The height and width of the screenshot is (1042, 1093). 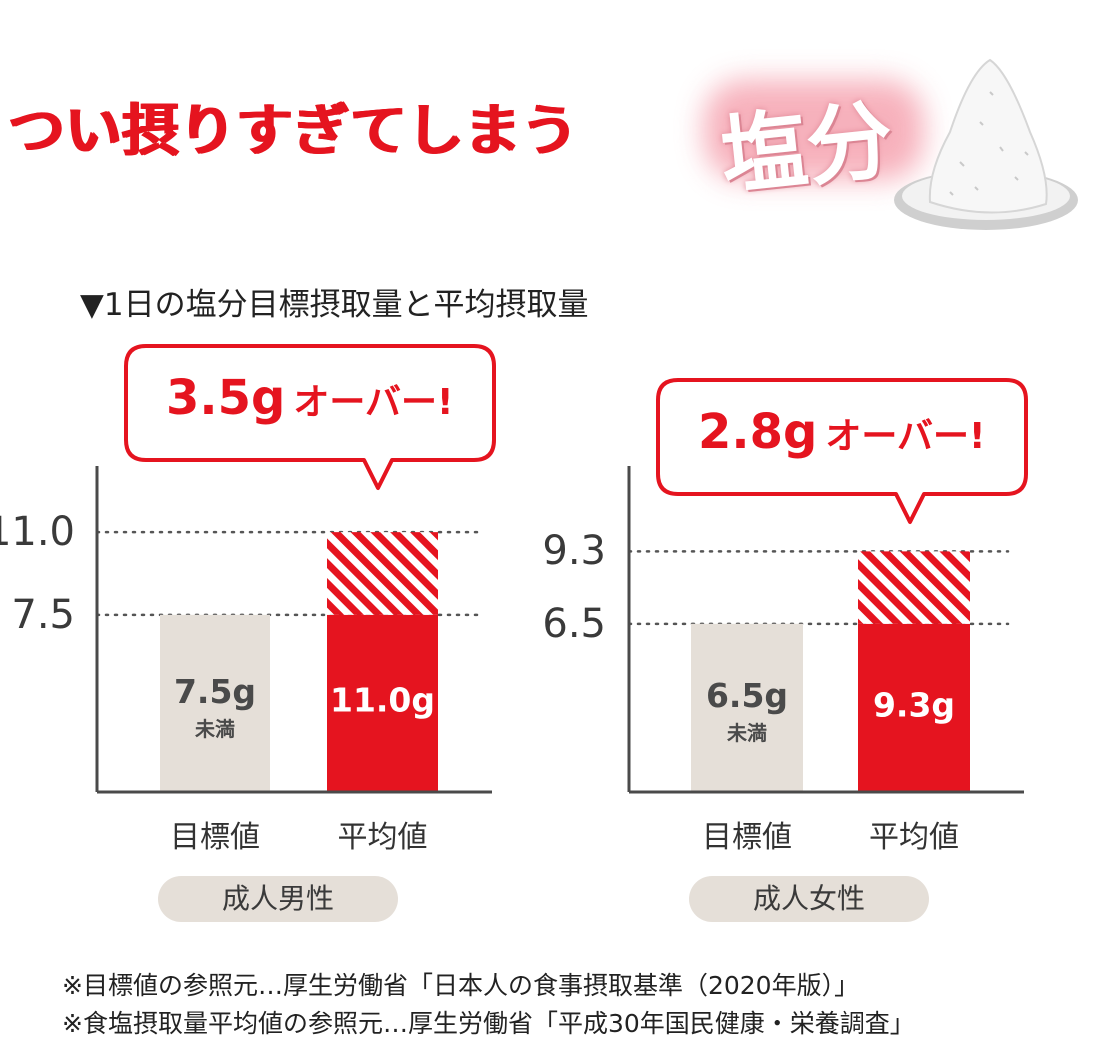 What do you see at coordinates (293, 131) in the screenshot?
I see `headline: つい摂りすぎてしまう` at bounding box center [293, 131].